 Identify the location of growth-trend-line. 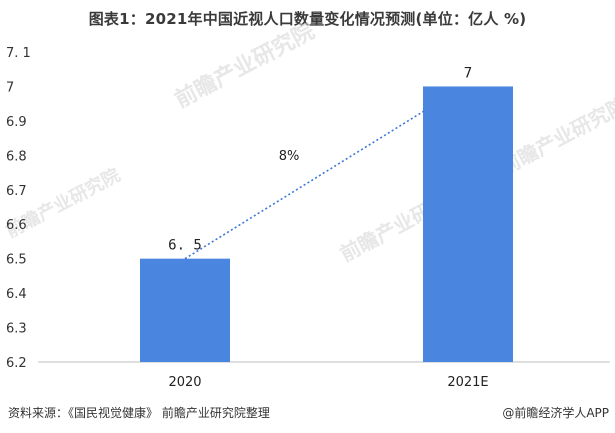
(305, 184).